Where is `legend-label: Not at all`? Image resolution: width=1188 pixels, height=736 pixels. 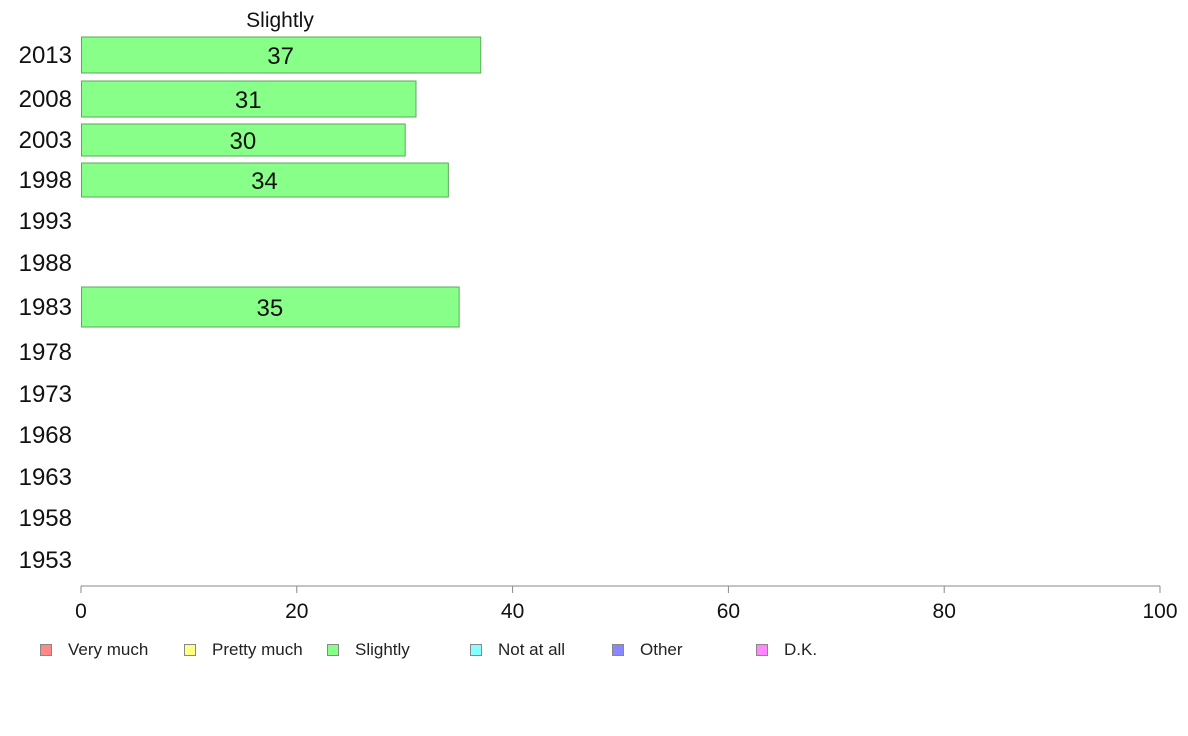
legend-label: Not at all is located at coordinates (532, 649).